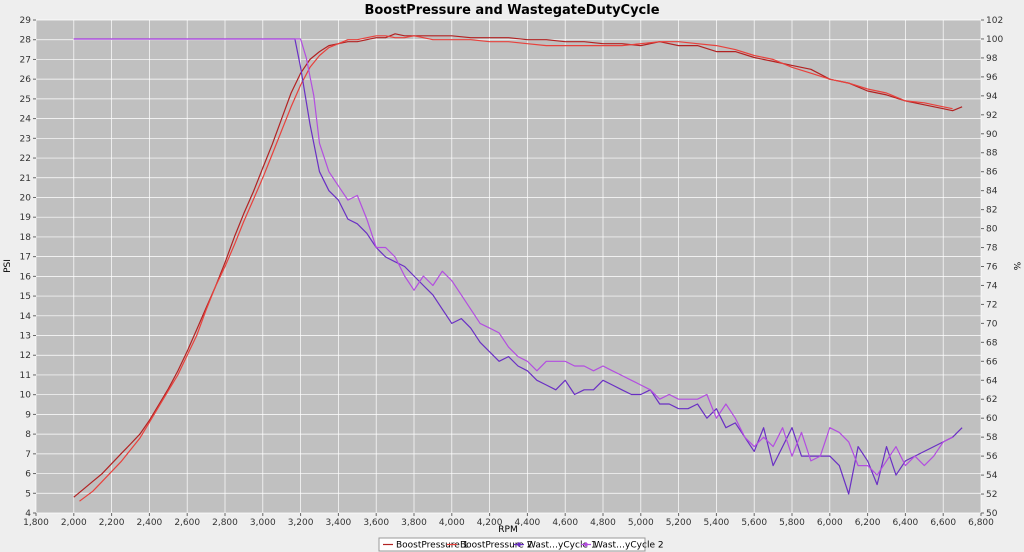 This screenshot has width=1024, height=552. Describe the element at coordinates (992, 59) in the screenshot. I see `y2-tick-label: 98` at that location.